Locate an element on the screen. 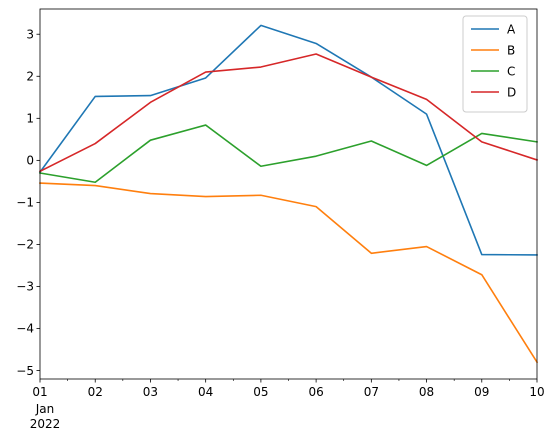  legend-box is located at coordinates (495, 64).